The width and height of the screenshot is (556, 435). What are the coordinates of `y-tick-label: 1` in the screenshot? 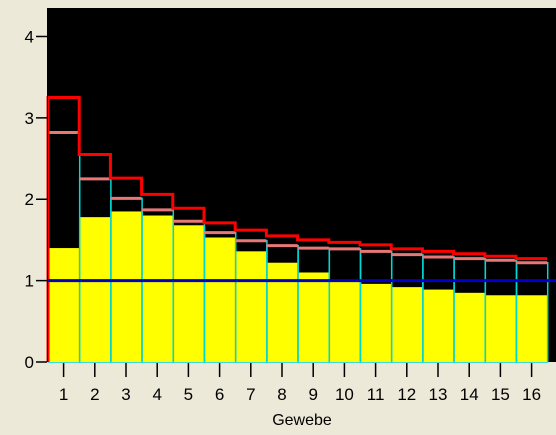 It's located at (29, 281).